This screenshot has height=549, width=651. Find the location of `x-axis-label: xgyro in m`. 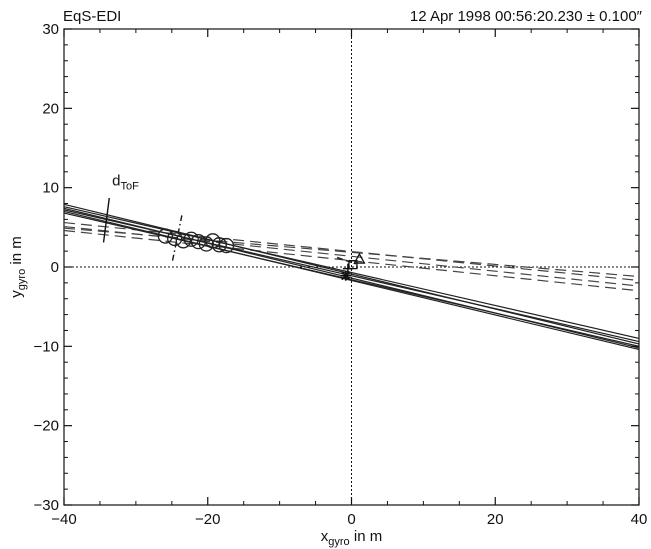

x-axis-label: xgyro in m is located at coordinates (351, 538).